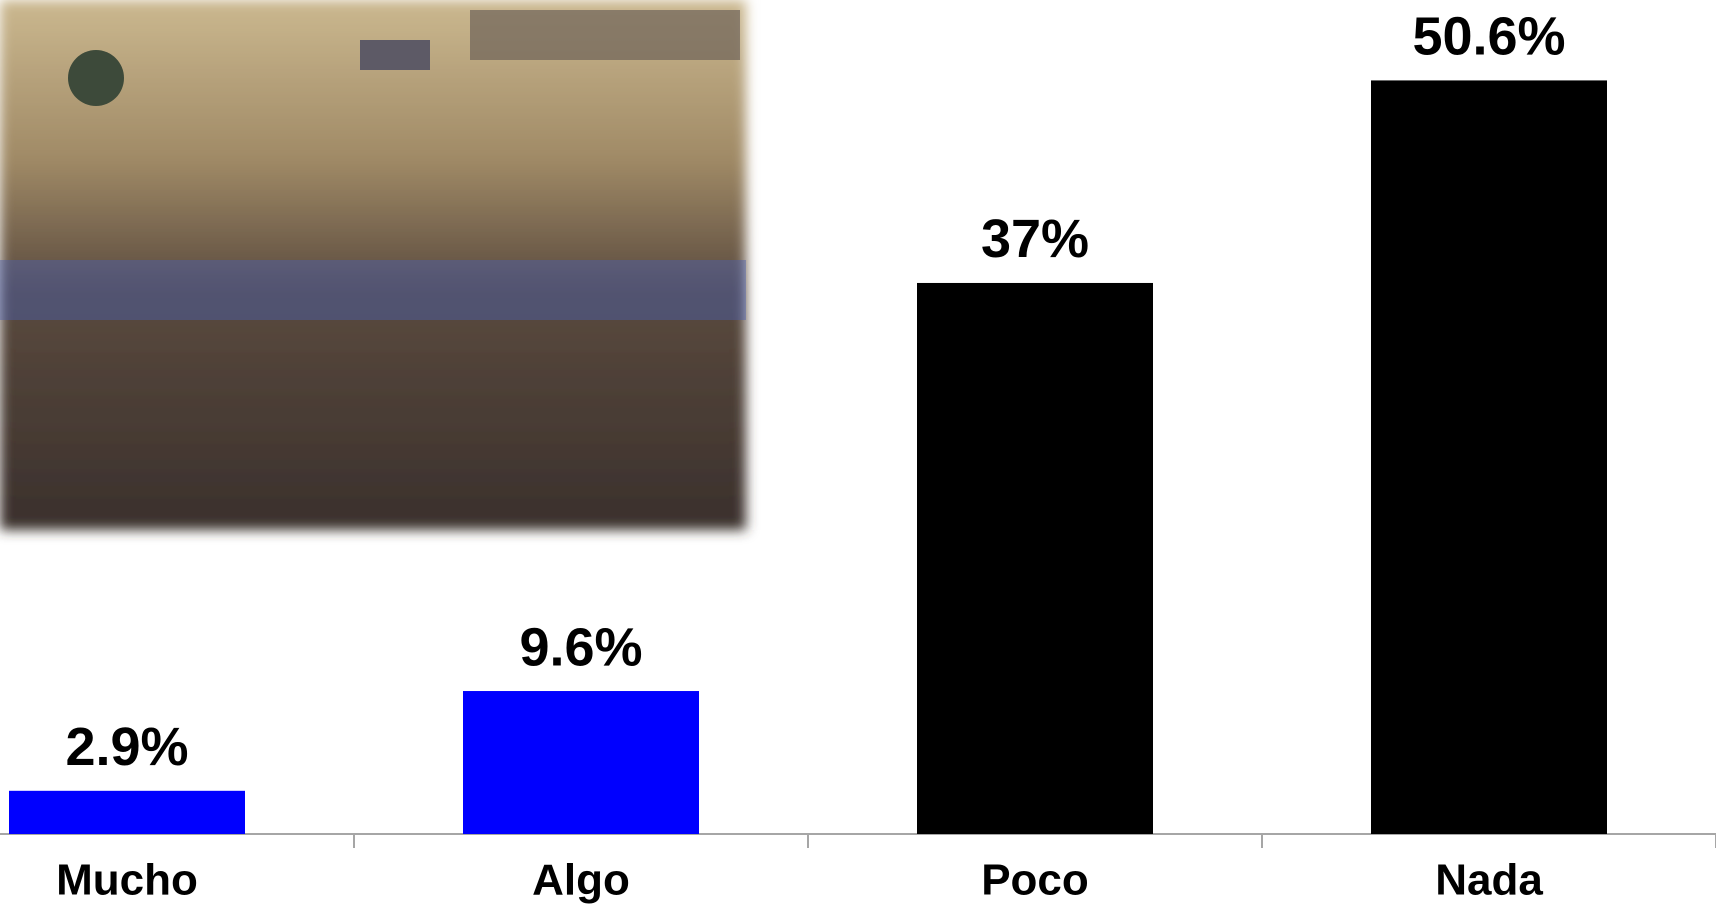 The height and width of the screenshot is (913, 1716). What do you see at coordinates (1035, 239) in the screenshot?
I see `value-label: 37%` at bounding box center [1035, 239].